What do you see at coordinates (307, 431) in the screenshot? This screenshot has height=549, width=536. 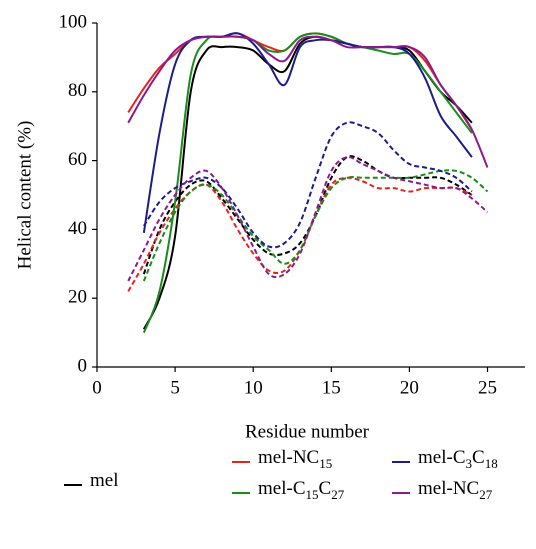 I see `x-axis-label: Residue number` at bounding box center [307, 431].